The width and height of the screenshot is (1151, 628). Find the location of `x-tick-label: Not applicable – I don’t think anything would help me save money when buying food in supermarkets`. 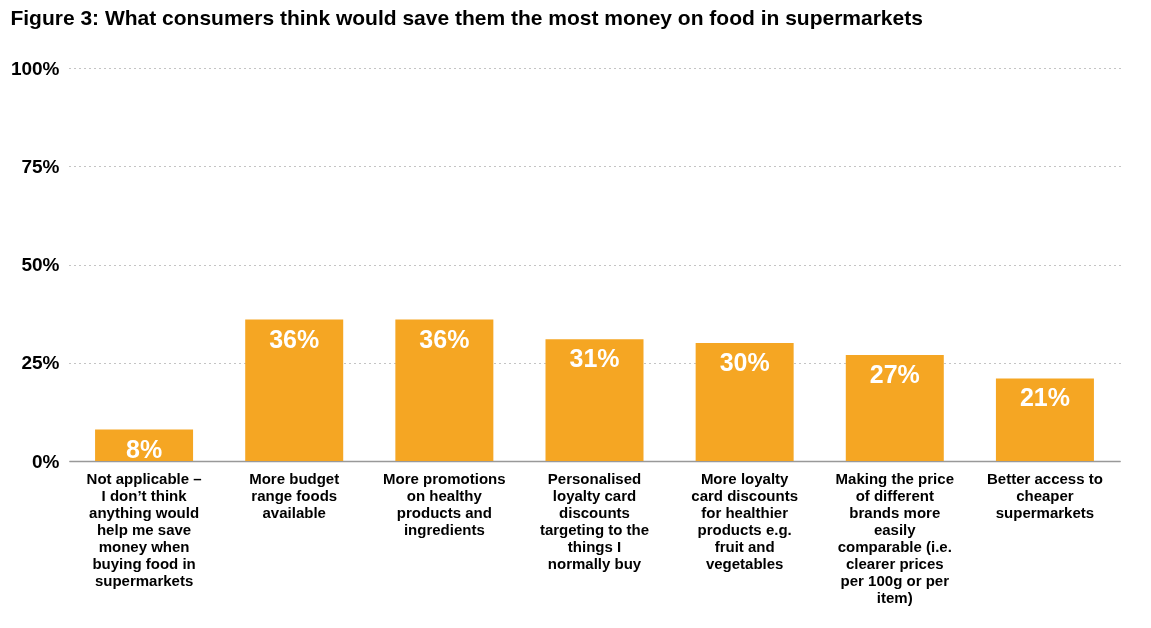

x-tick-label: Not applicable – I don’t think anything would help me save money when buying food in supermarkets is located at coordinates (144, 529).